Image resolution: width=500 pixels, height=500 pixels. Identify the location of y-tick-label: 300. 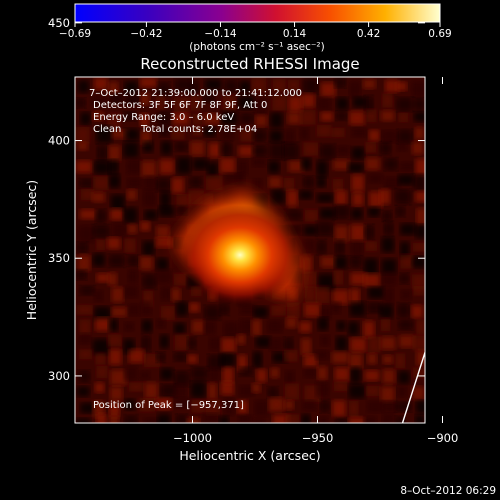
(59, 376).